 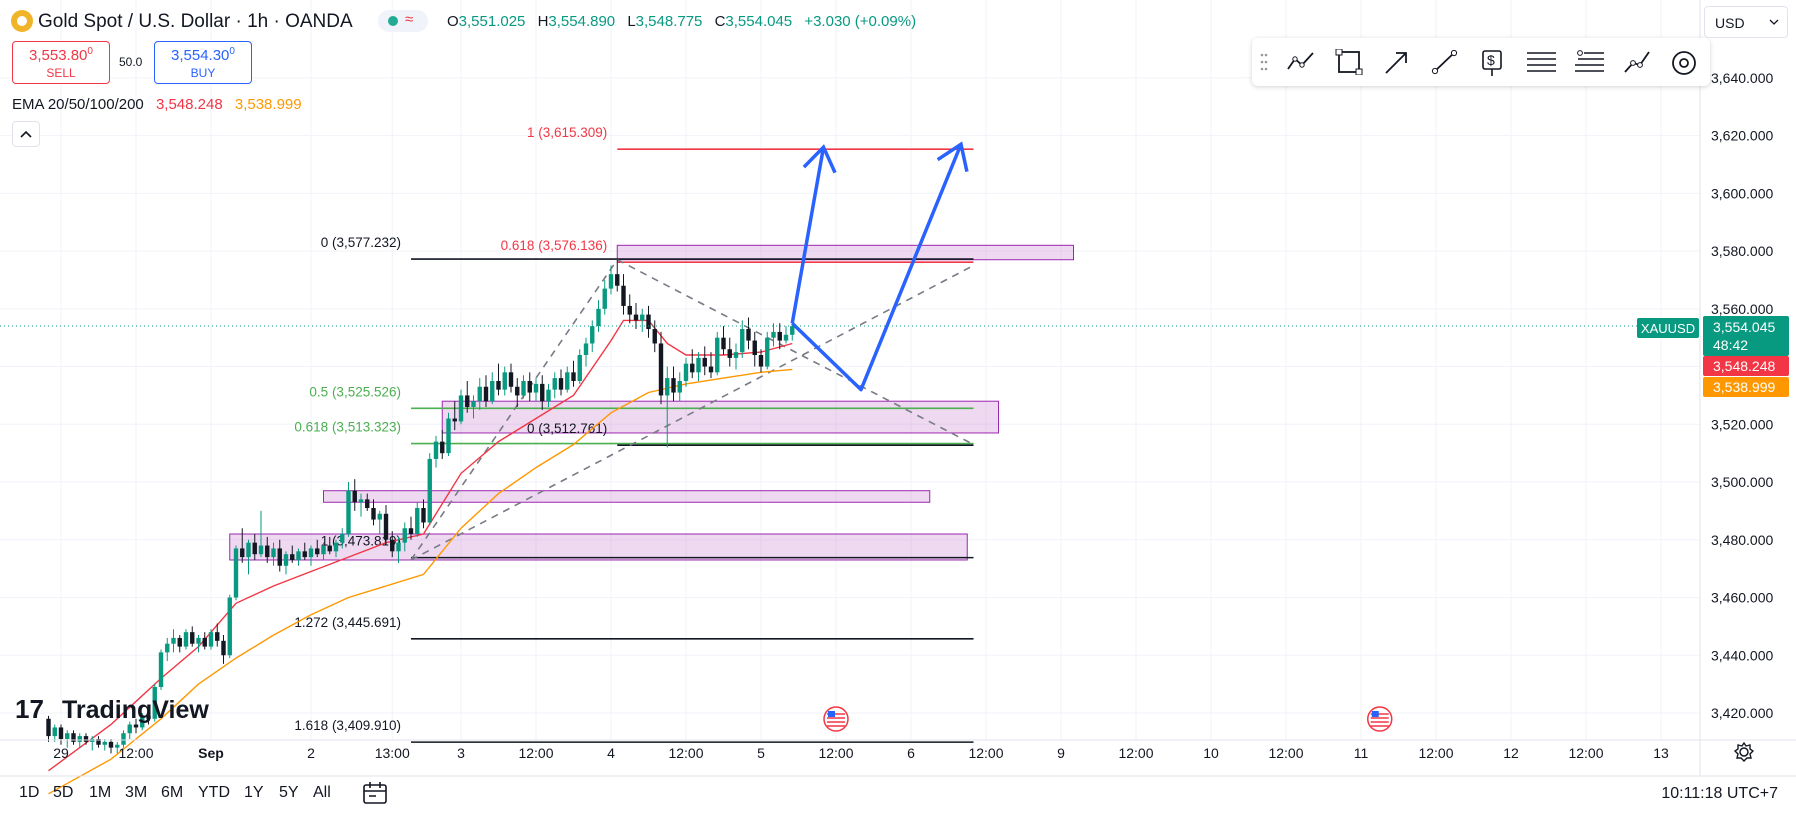 What do you see at coordinates (61, 62) in the screenshot?
I see `sell-button: 3,553.800 SELL` at bounding box center [61, 62].